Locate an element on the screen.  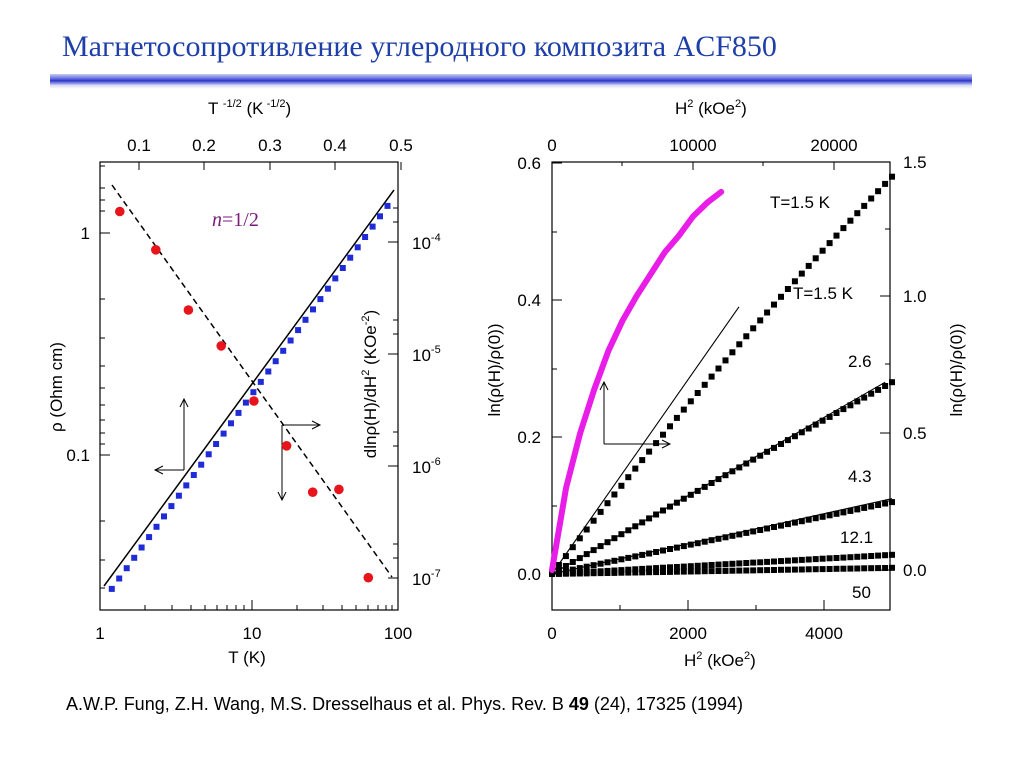
right-series-label: 50 is located at coordinates (861, 592).